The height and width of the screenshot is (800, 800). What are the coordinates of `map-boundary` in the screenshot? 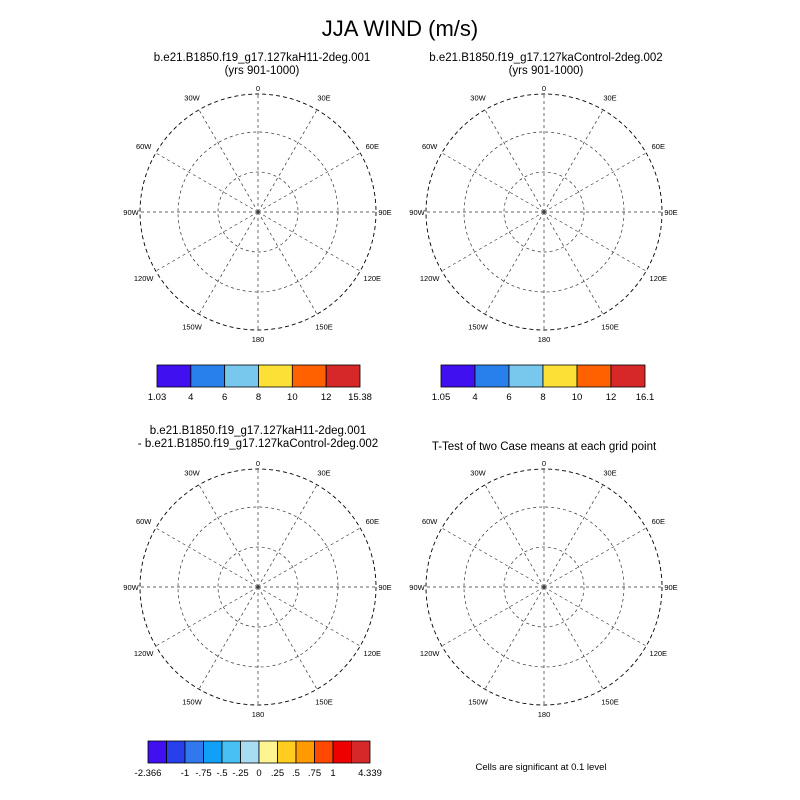 It's located at (544, 212).